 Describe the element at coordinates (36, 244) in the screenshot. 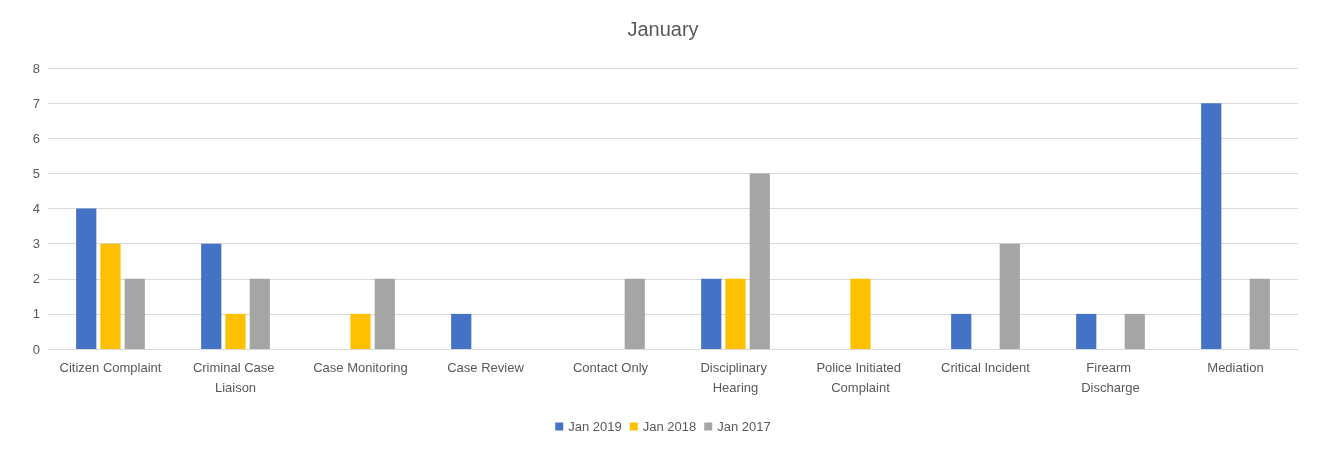

I see `y-tick-label: 3` at that location.